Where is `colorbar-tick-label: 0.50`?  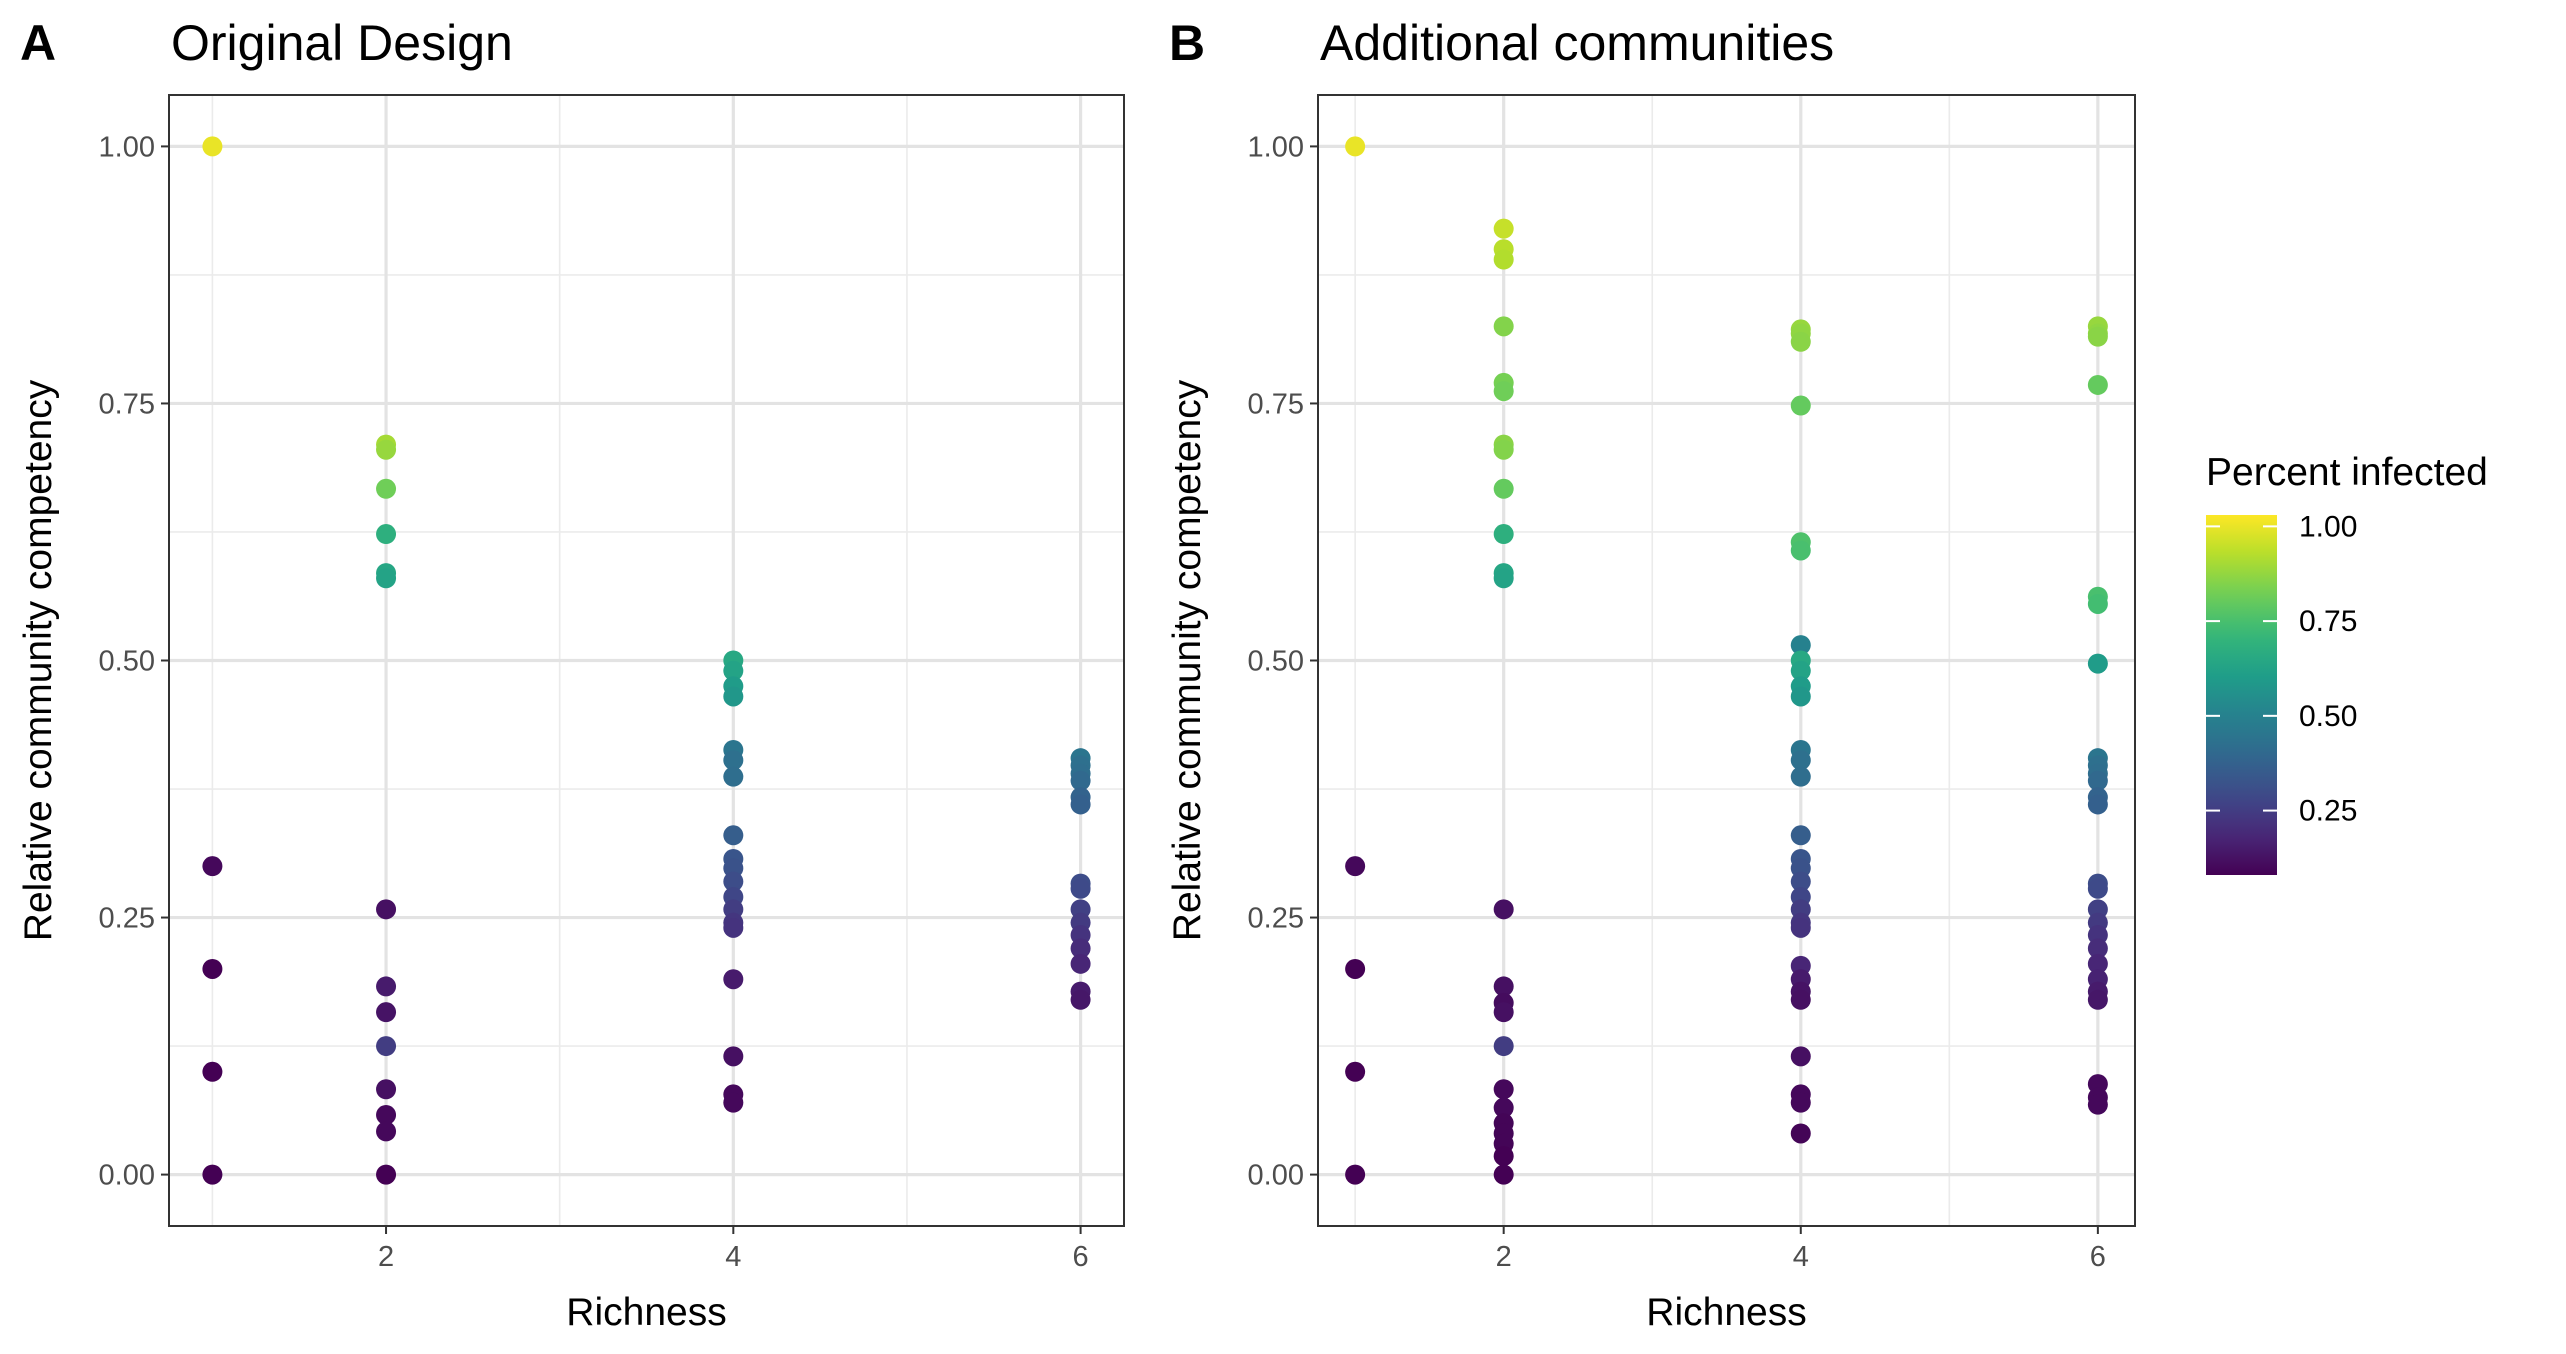
colorbar-tick-label: 0.50 is located at coordinates (2328, 716).